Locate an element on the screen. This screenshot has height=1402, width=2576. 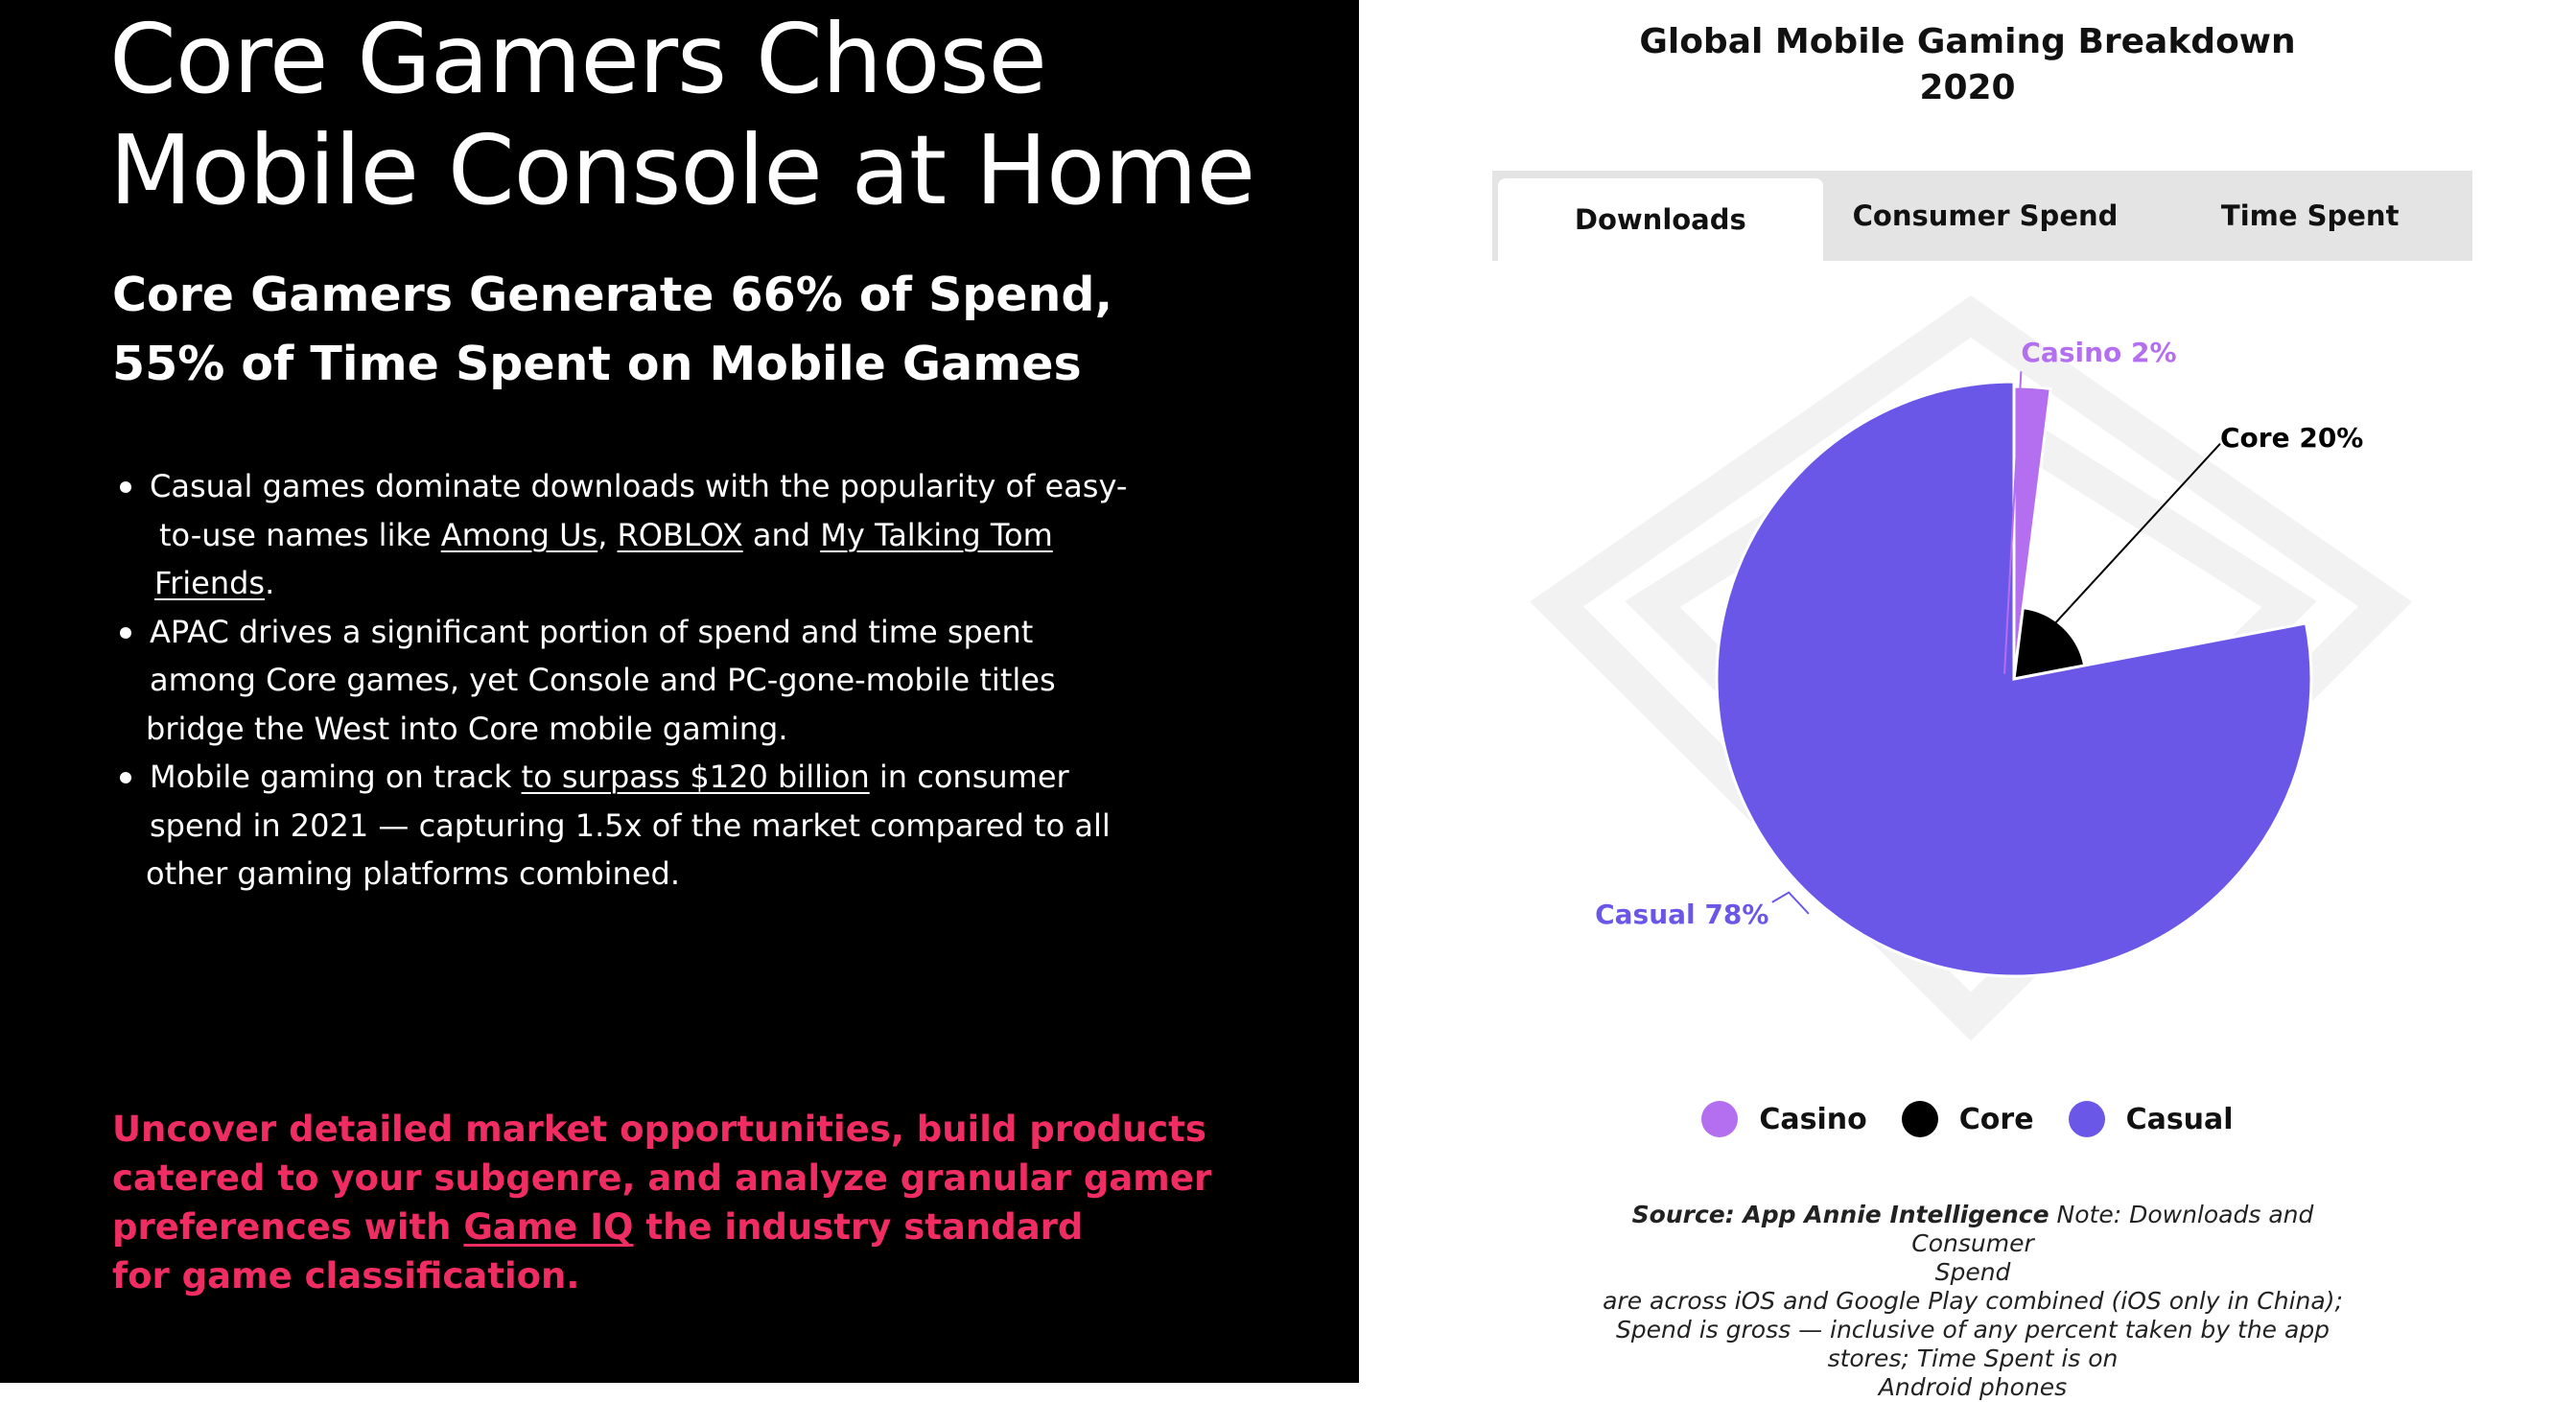
legend-swatch-casino is located at coordinates (1720, 1119).